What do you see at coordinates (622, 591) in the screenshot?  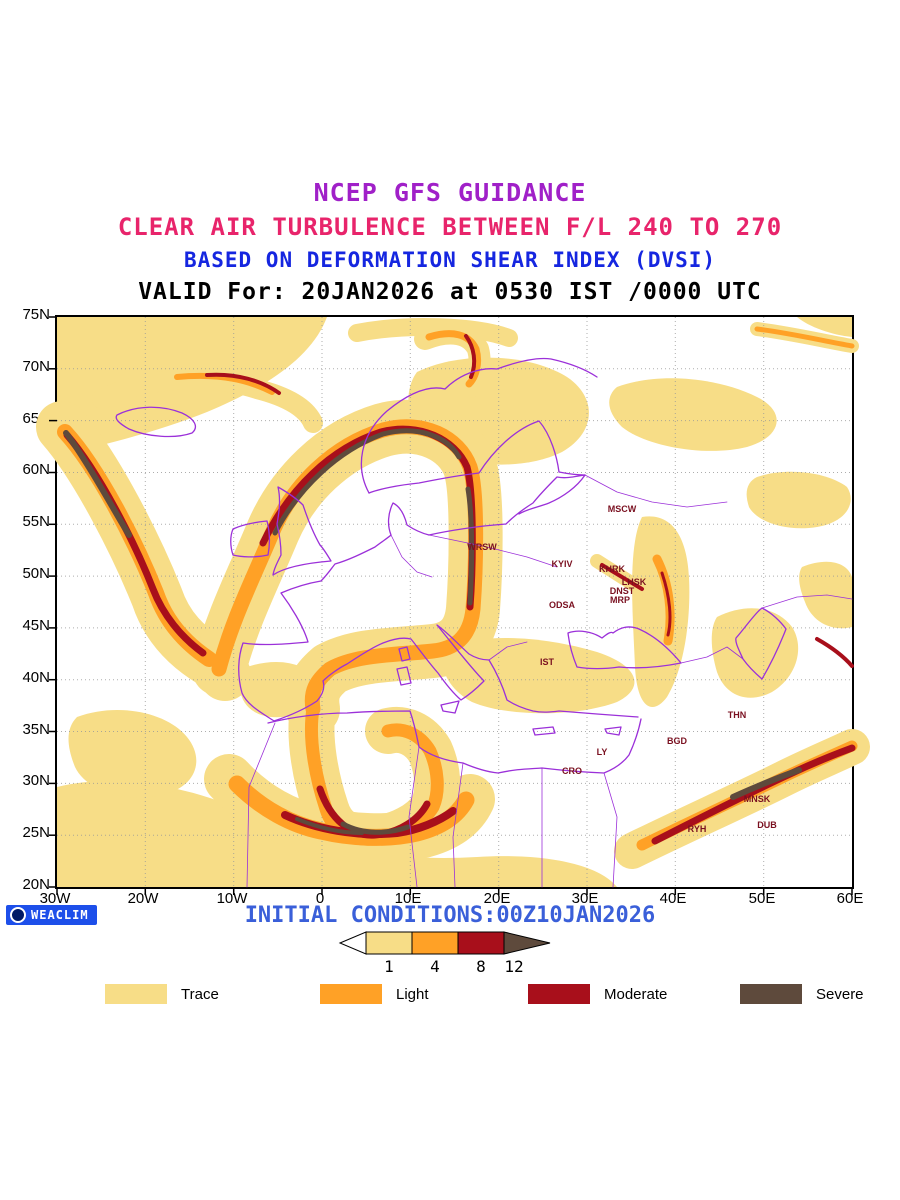 I see `city-label-dnst: DNST` at bounding box center [622, 591].